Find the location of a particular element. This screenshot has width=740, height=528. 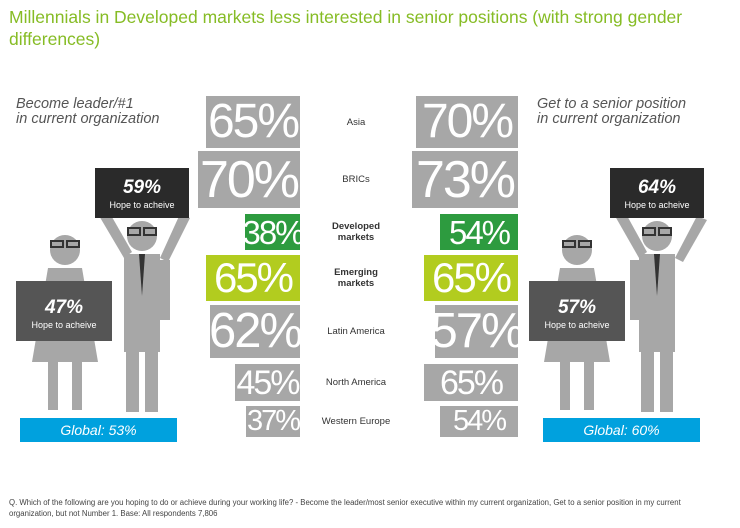

region-label-3: Developed markets is located at coordinates (356, 232).